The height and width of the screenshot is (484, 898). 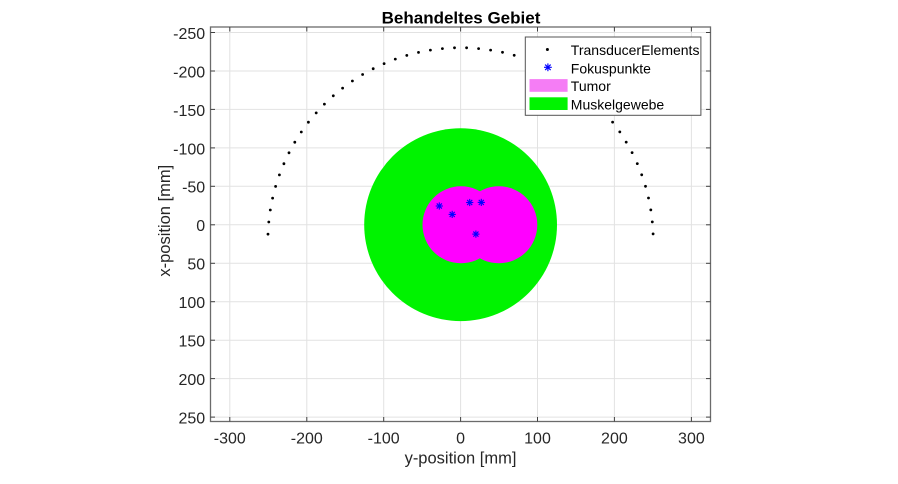 I want to click on svg-text: -300, so click(x=230, y=438).